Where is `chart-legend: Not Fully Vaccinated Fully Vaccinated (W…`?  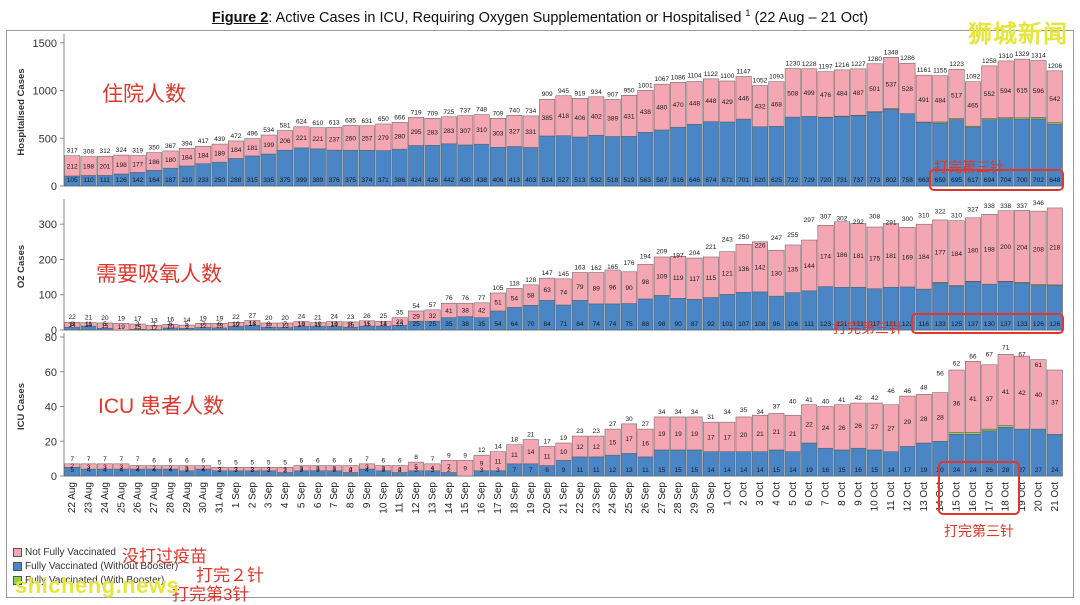
chart-legend: Not Fully Vaccinated Fully Vaccinated (W… is located at coordinates (95, 566).